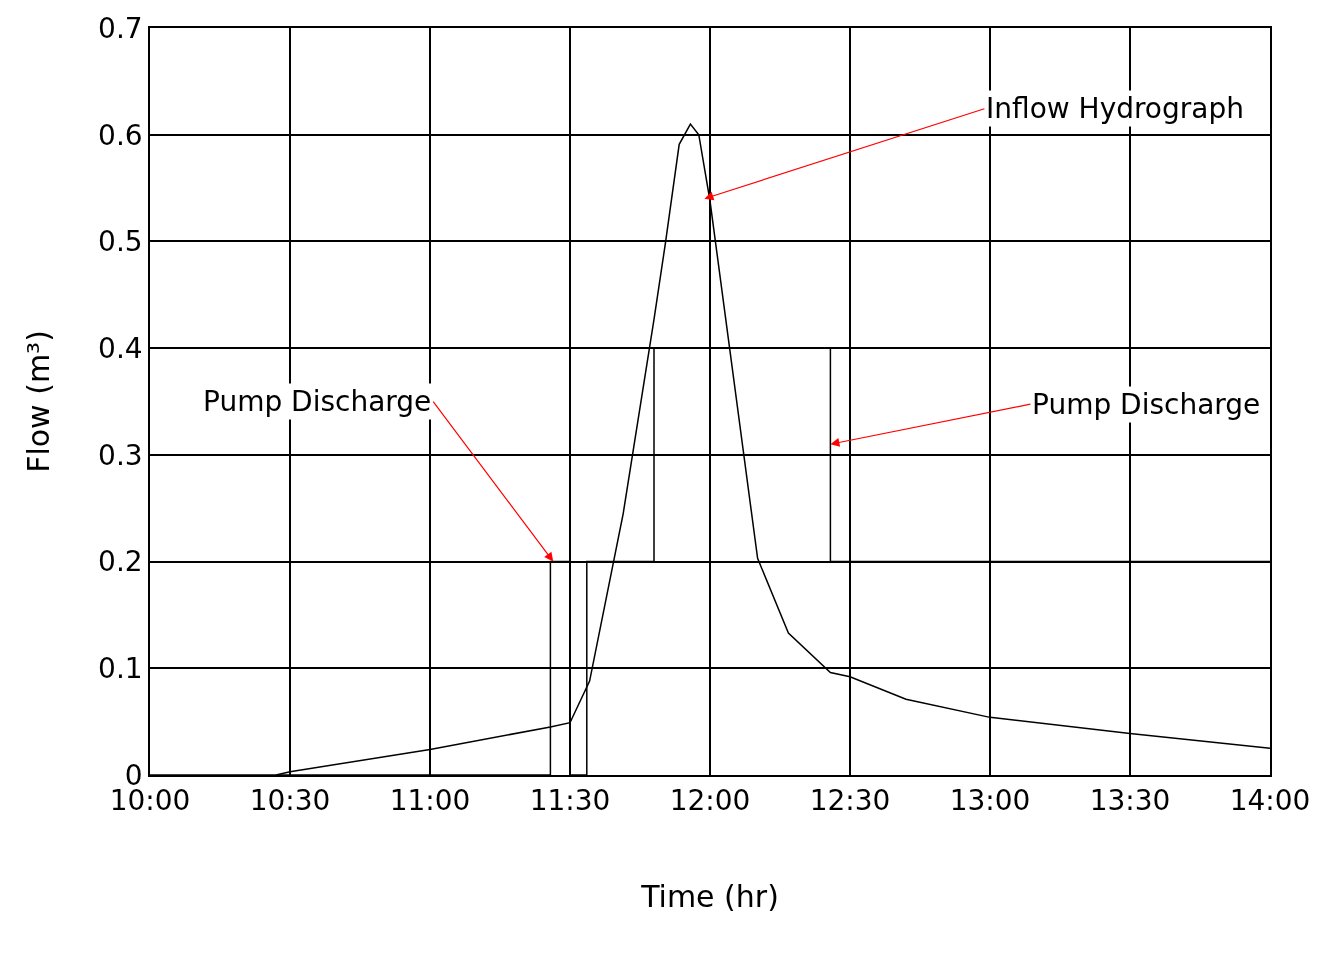  Describe the element at coordinates (120, 455) in the screenshot. I see `y-tick-label: 0.3` at that location.